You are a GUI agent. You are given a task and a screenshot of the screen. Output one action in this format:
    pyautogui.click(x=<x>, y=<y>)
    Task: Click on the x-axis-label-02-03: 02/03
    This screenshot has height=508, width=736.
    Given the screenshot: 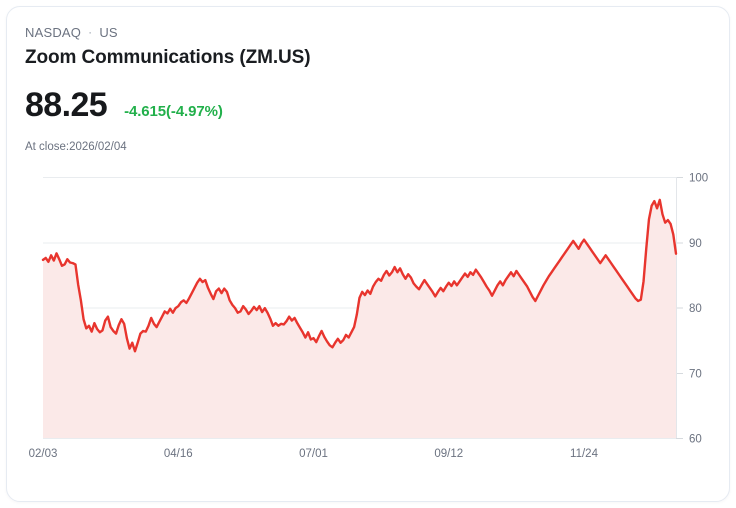 What is the action you would take?
    pyautogui.click(x=43, y=454)
    